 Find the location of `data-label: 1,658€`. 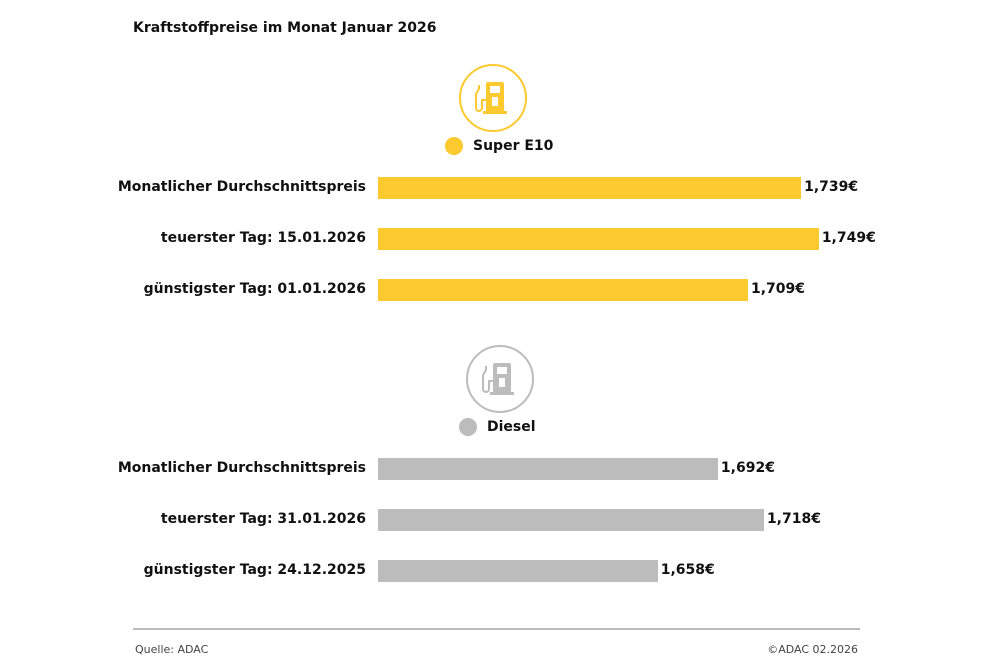

data-label: 1,658€ is located at coordinates (687, 570).